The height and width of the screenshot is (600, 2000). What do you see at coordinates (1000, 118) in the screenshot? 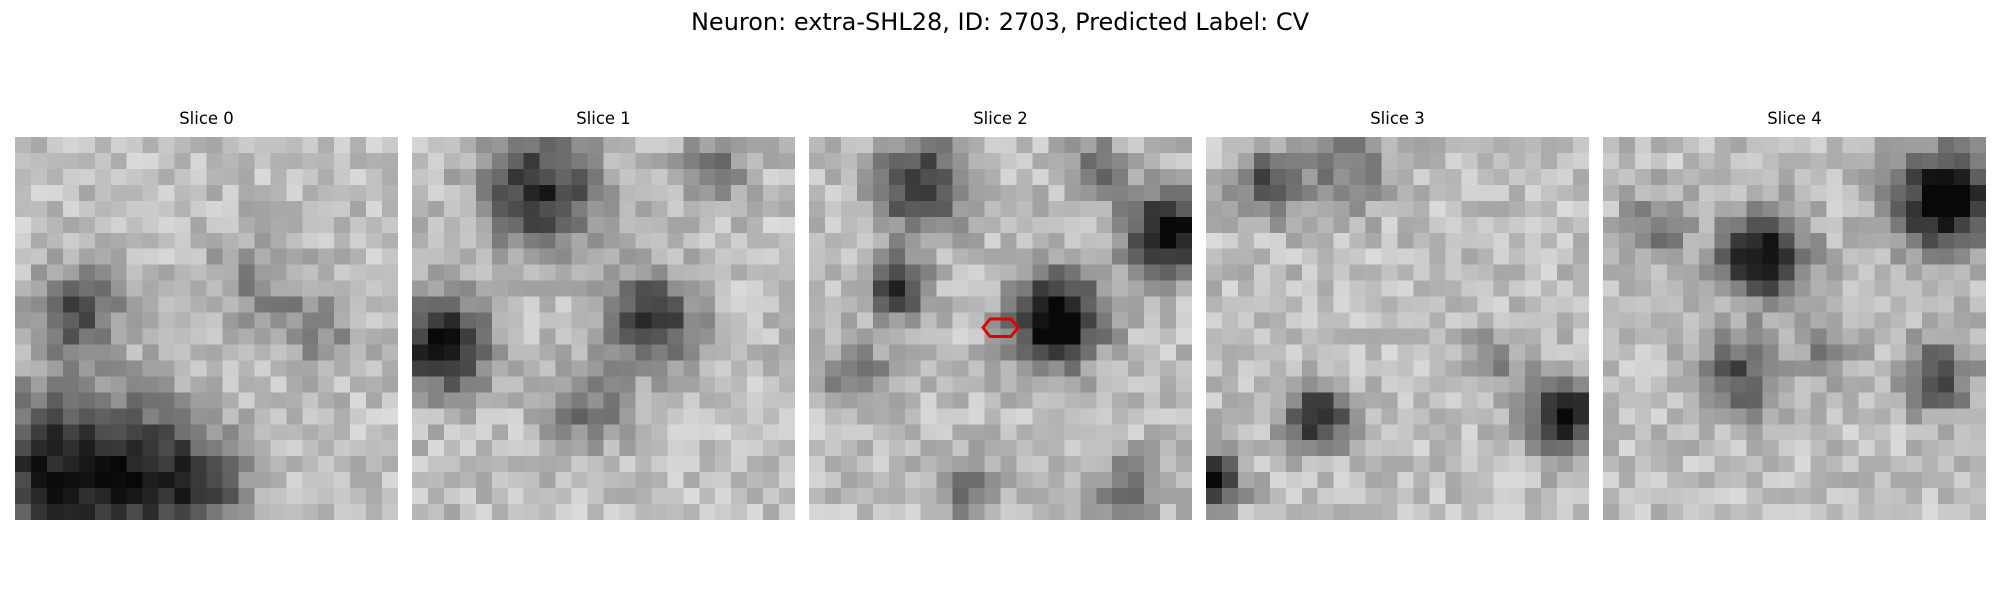
I see `slice-title: Slice 2` at bounding box center [1000, 118].